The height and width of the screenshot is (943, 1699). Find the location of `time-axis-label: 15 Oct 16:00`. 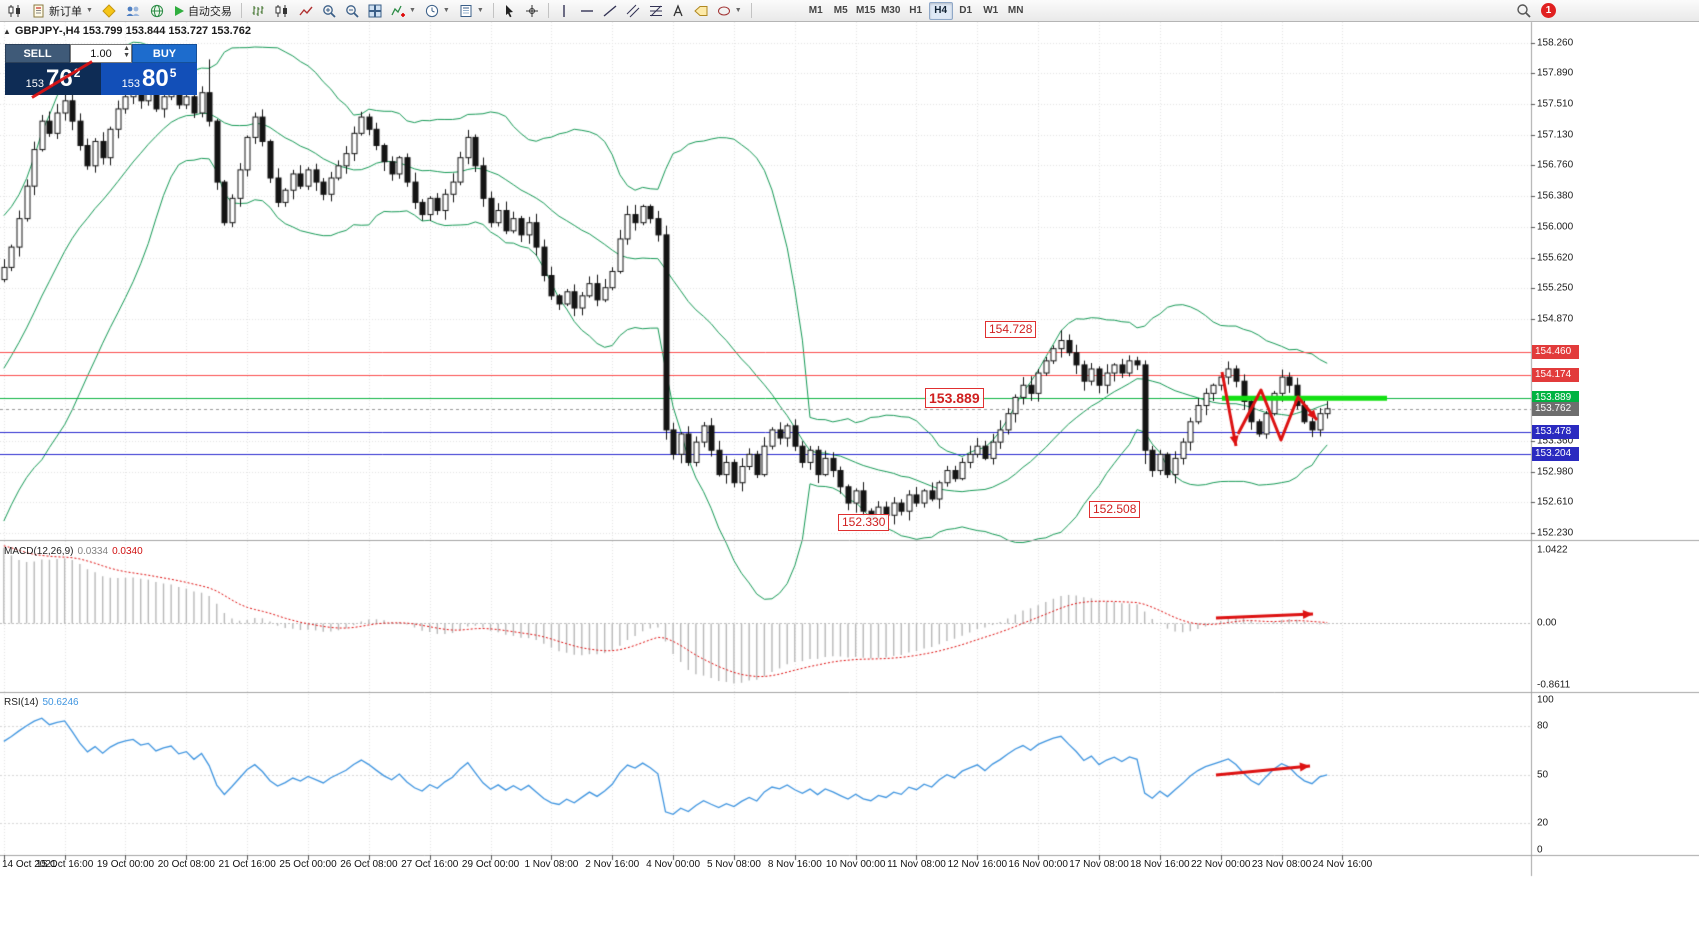

time-axis-label: 15 Oct 16:00 is located at coordinates (65, 864).